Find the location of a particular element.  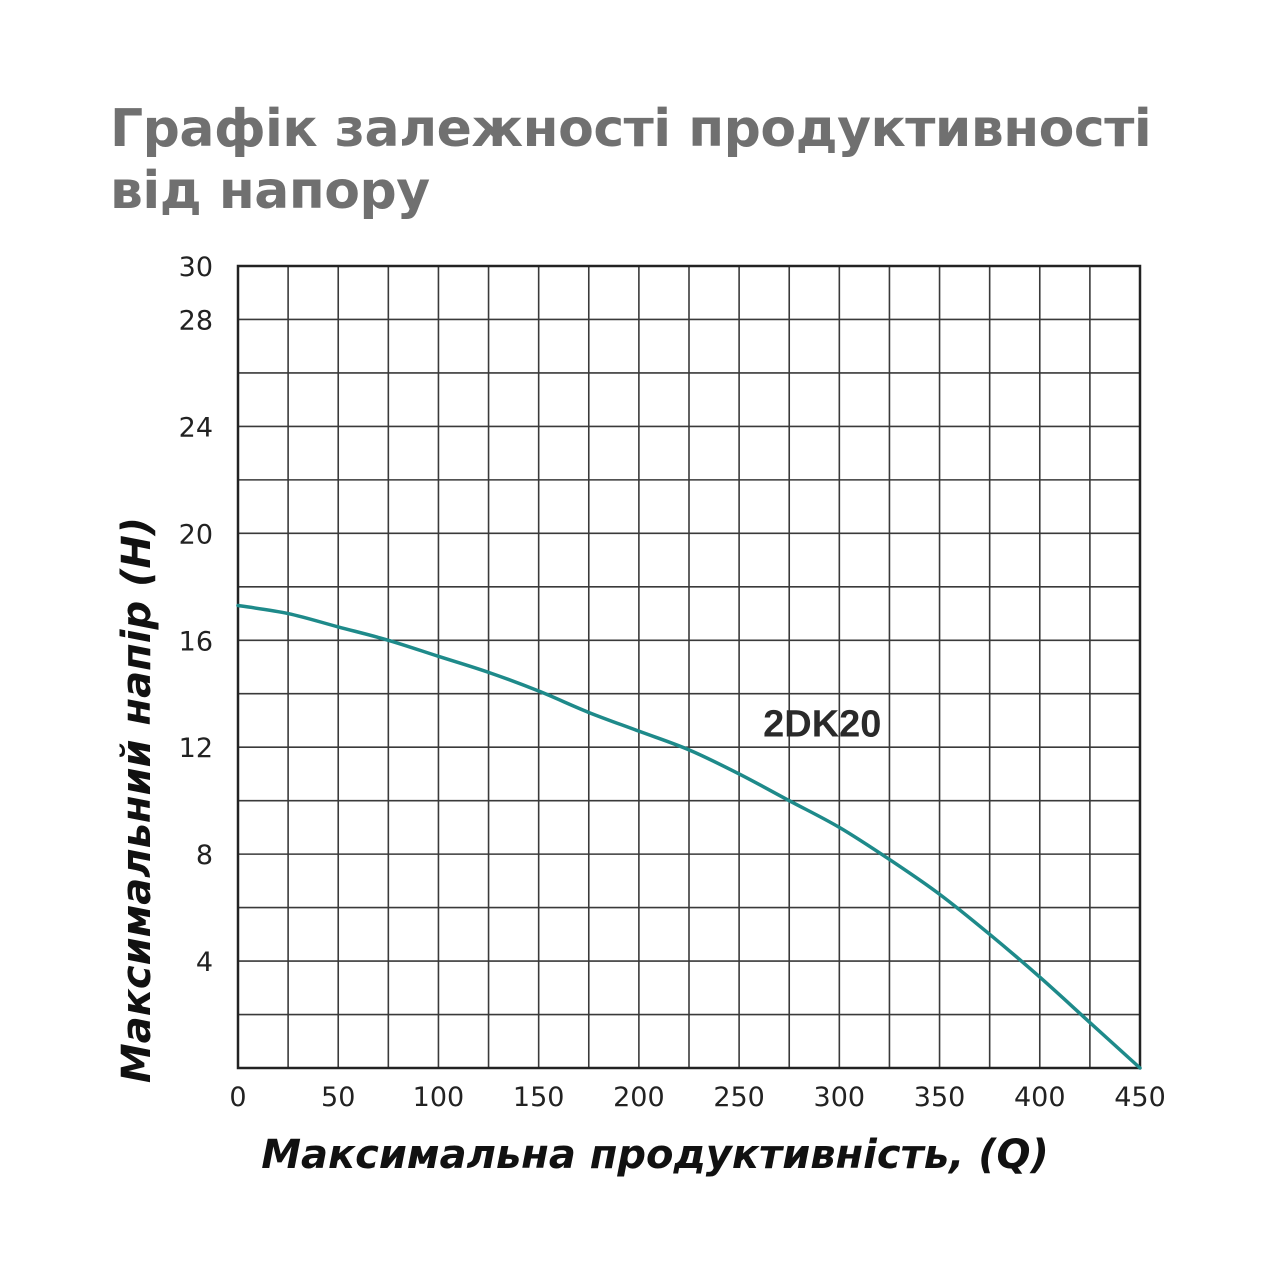

x-tick-label: 250 is located at coordinates (739, 1097).